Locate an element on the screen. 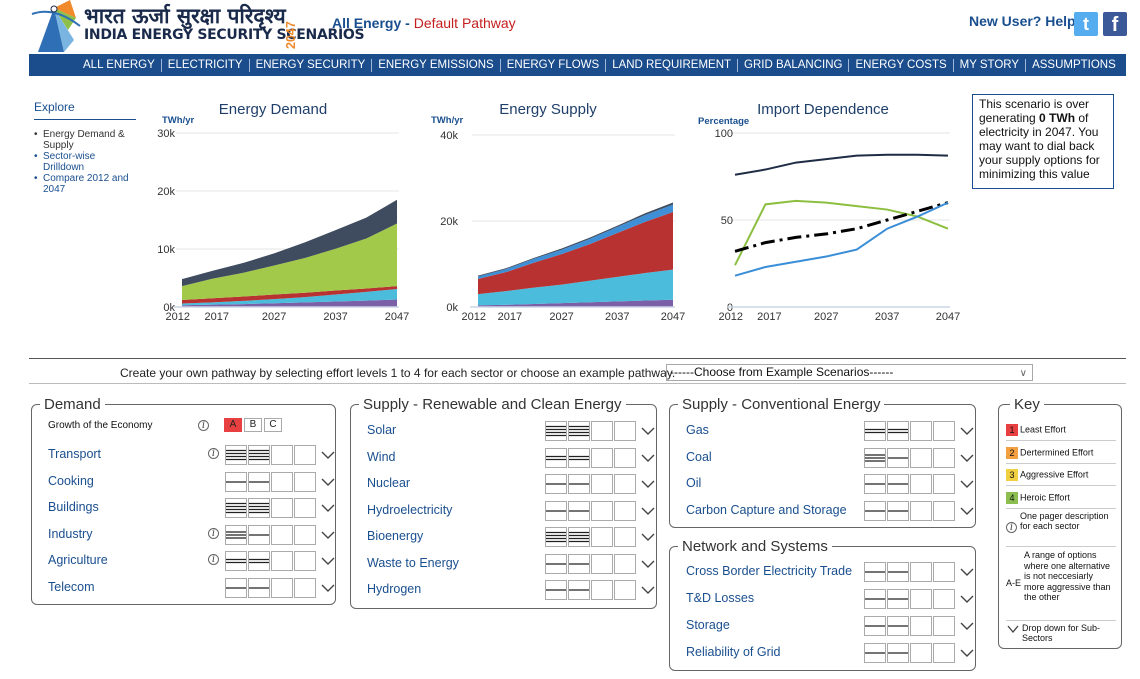  nav-item: ENERGY COSTS is located at coordinates (900, 65).